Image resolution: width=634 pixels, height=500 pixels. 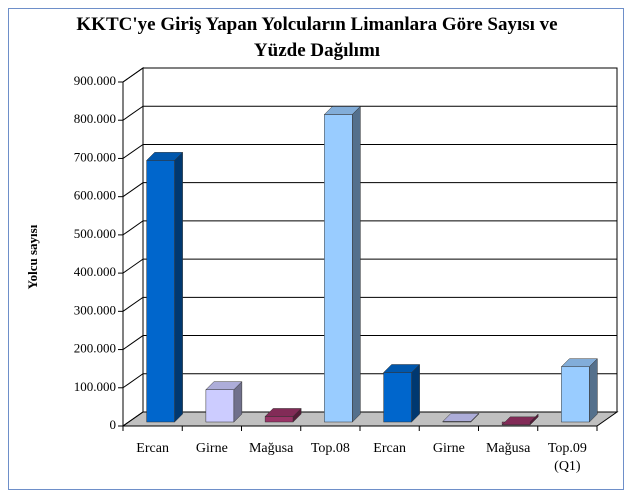 What do you see at coordinates (133, 247) in the screenshot?
I see `side-wall` at bounding box center [133, 247].